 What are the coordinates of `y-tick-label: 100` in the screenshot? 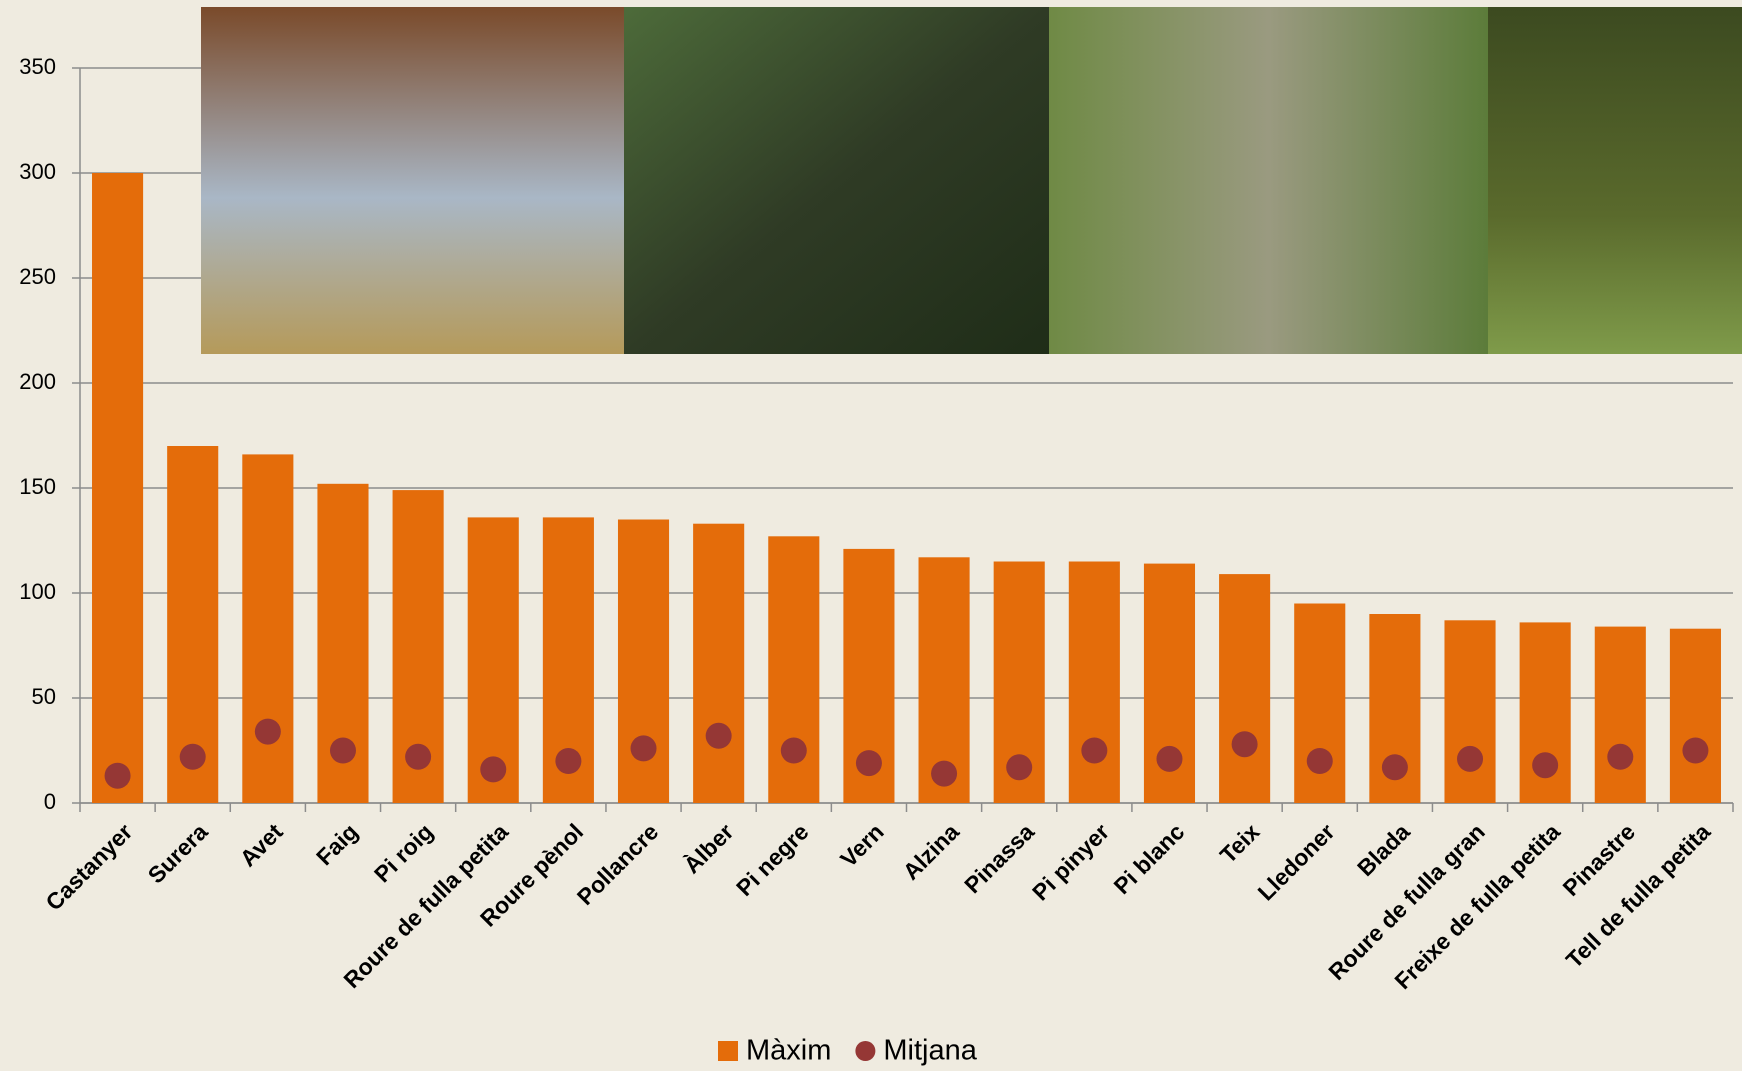 It's located at (37, 591).